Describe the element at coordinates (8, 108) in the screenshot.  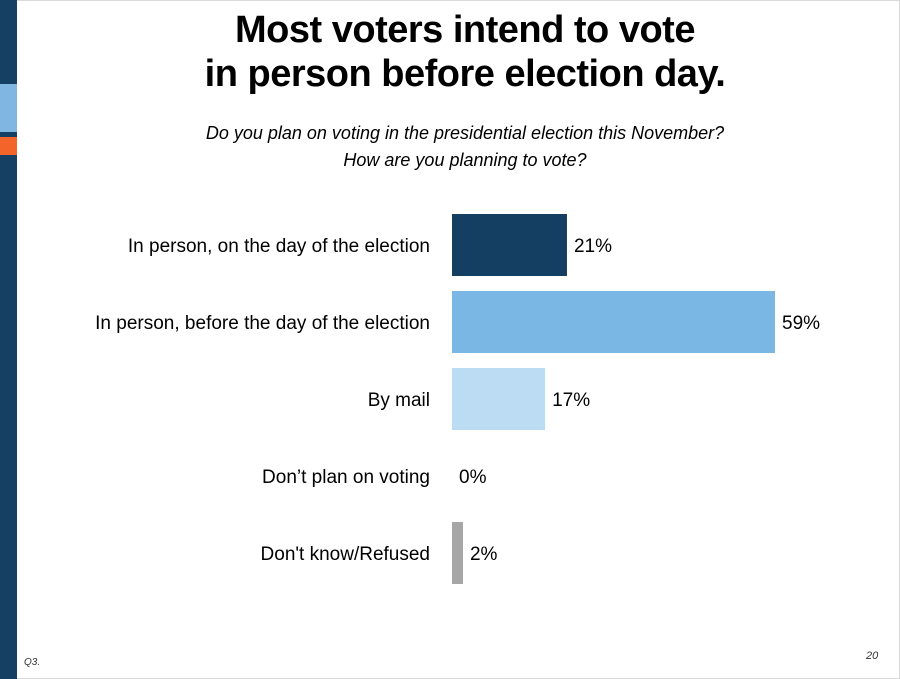
I see `left-strip-blue-accent` at that location.